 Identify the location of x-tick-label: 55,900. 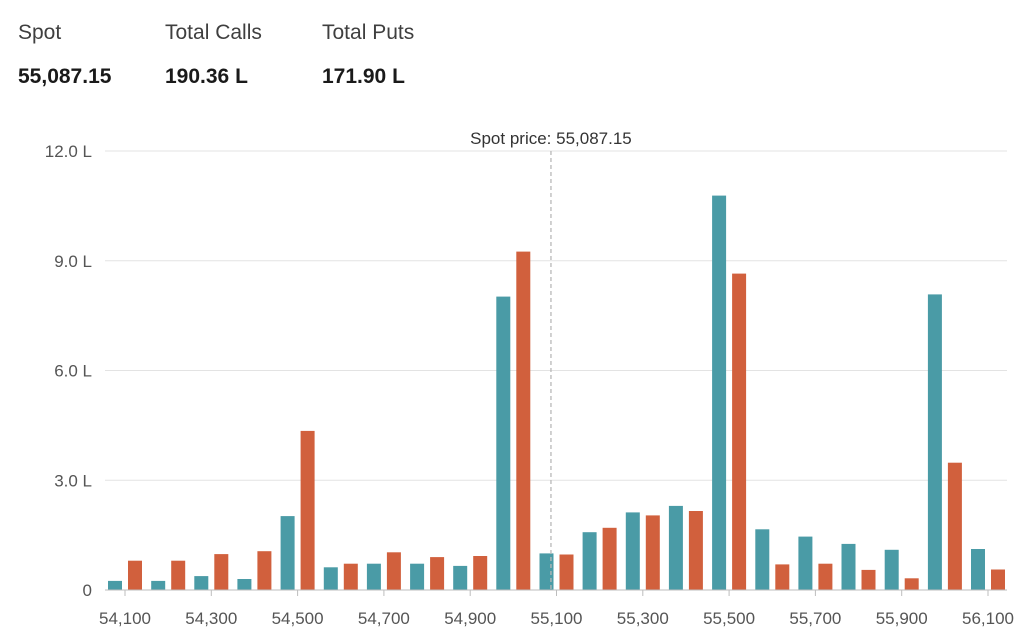
(902, 618).